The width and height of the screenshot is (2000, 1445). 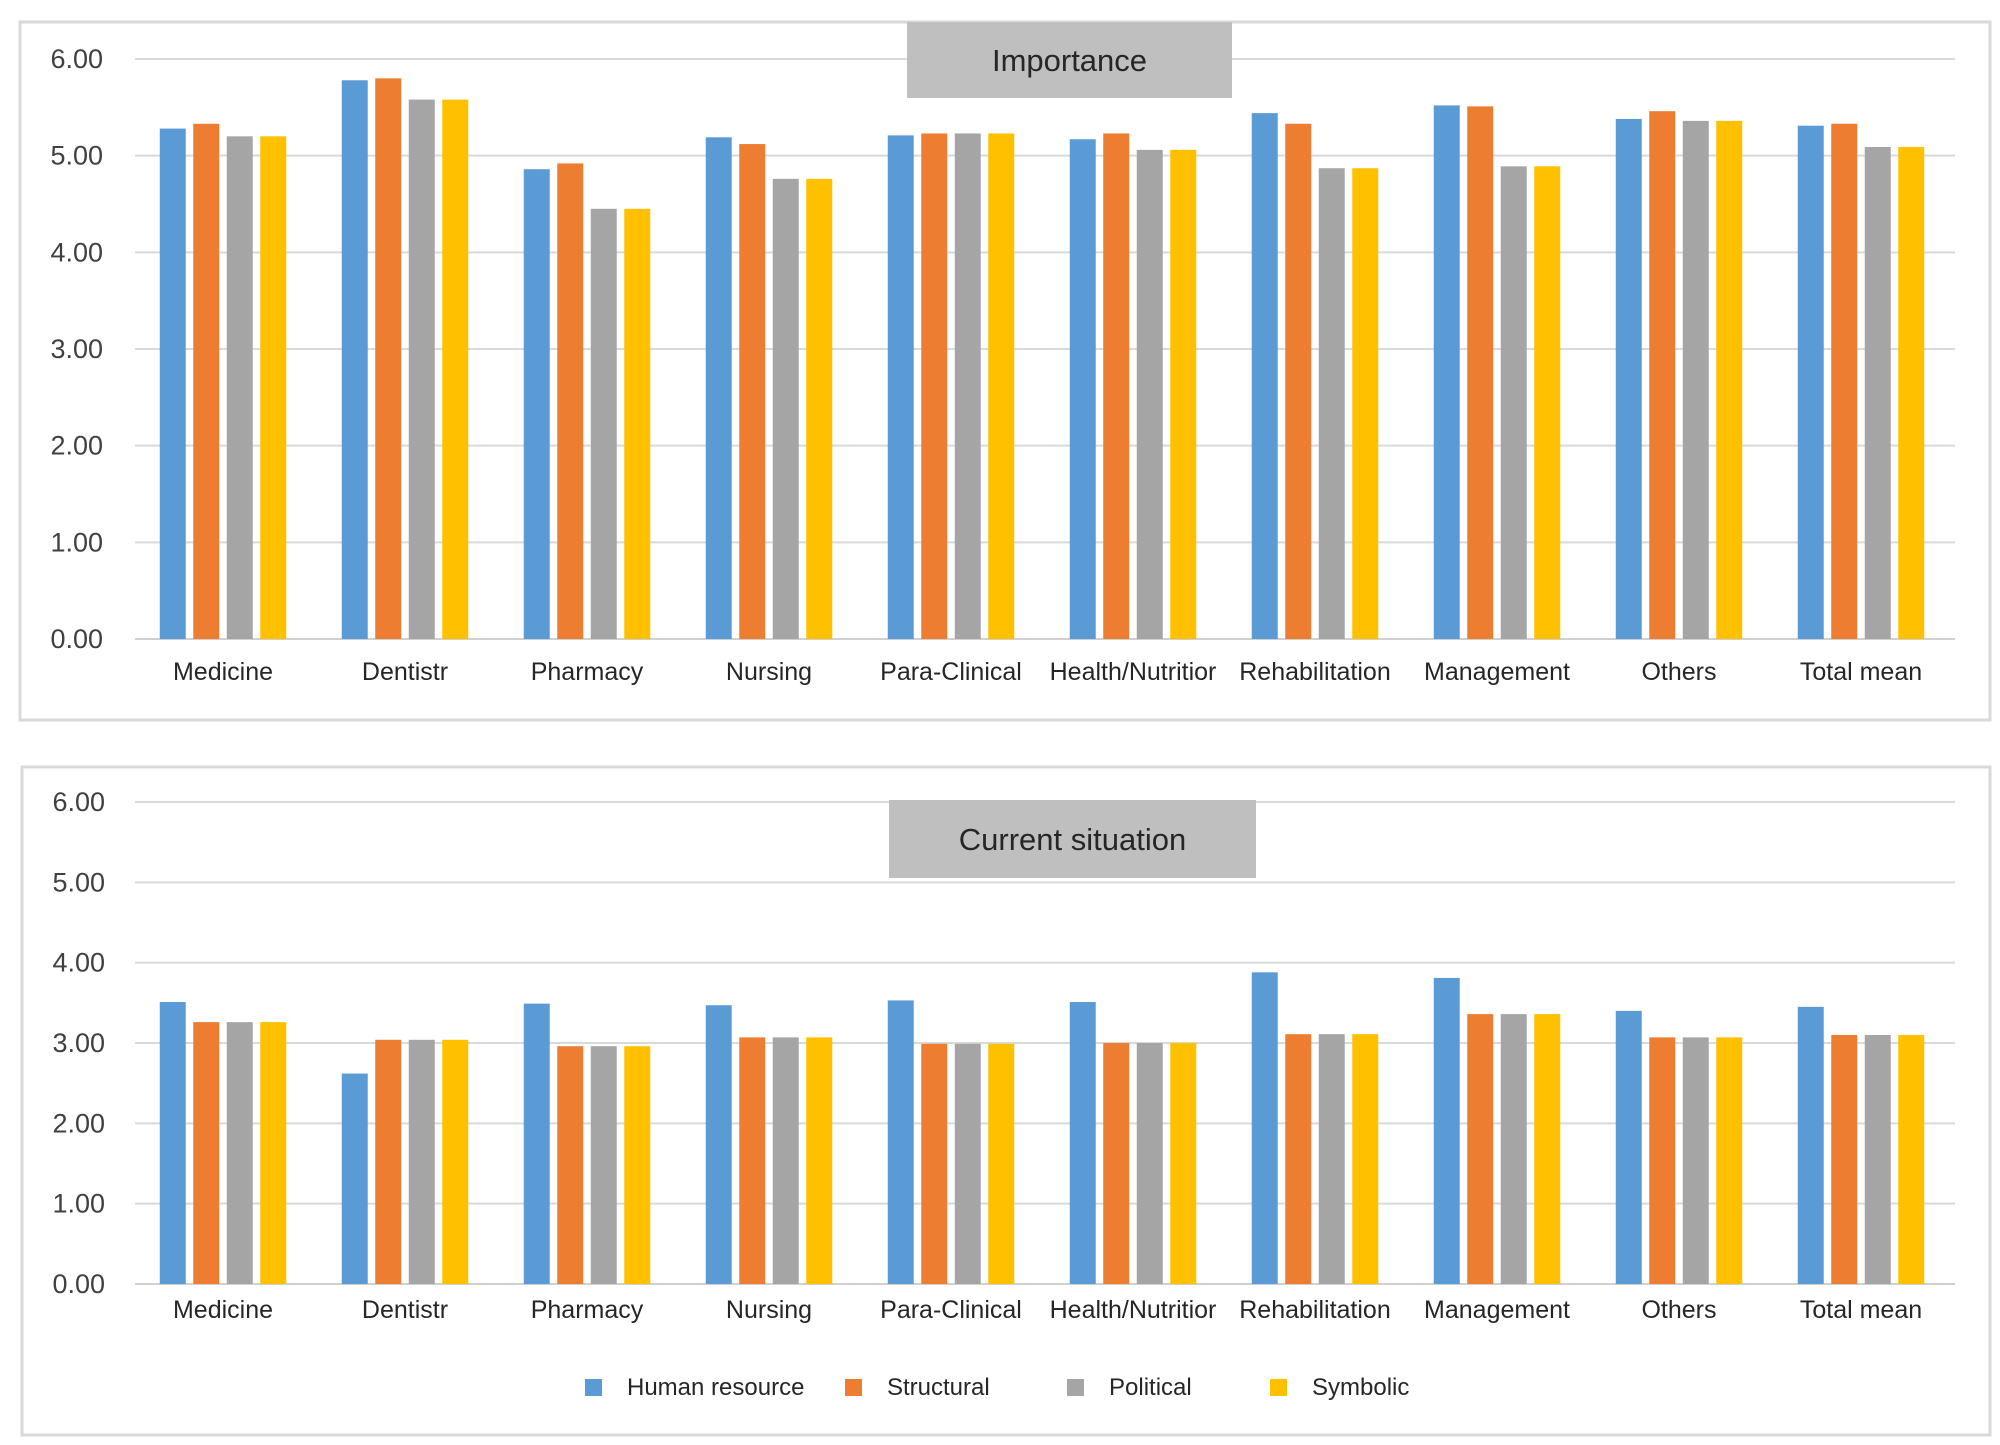 I want to click on legend-label: Structural, so click(x=938, y=1387).